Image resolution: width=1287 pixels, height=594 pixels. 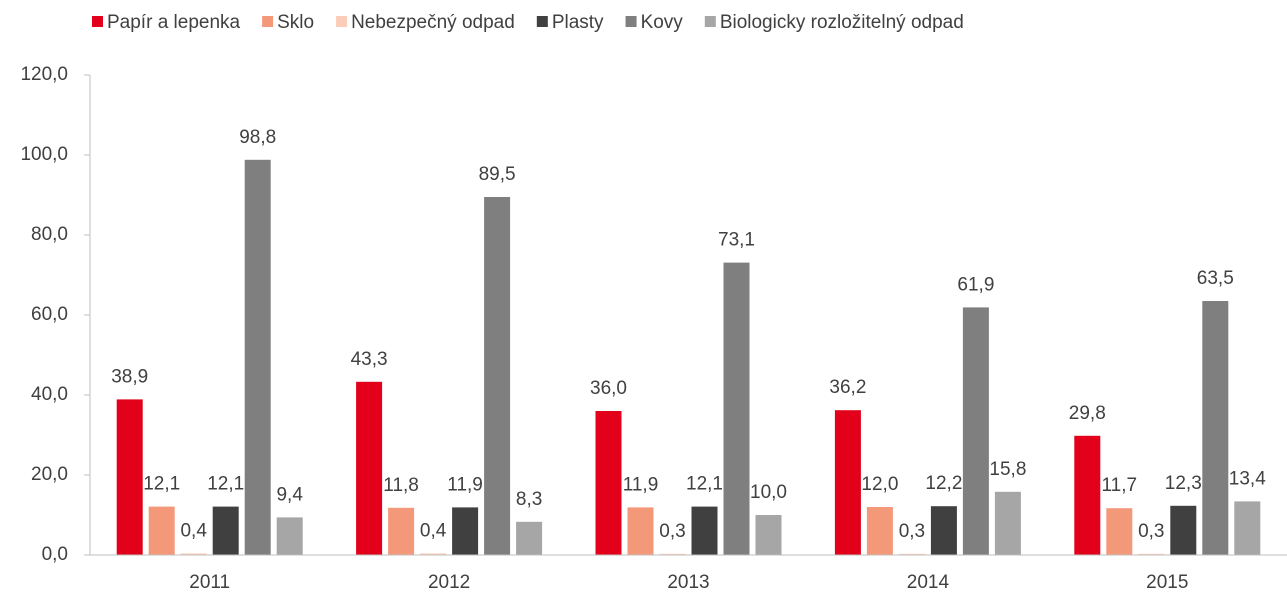 What do you see at coordinates (842, 22) in the screenshot?
I see `legend-label: Biologicky rozložitelný odpad` at bounding box center [842, 22].